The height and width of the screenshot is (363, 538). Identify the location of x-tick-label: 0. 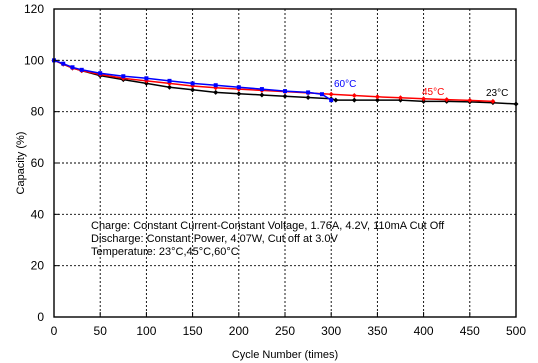
(54, 331).